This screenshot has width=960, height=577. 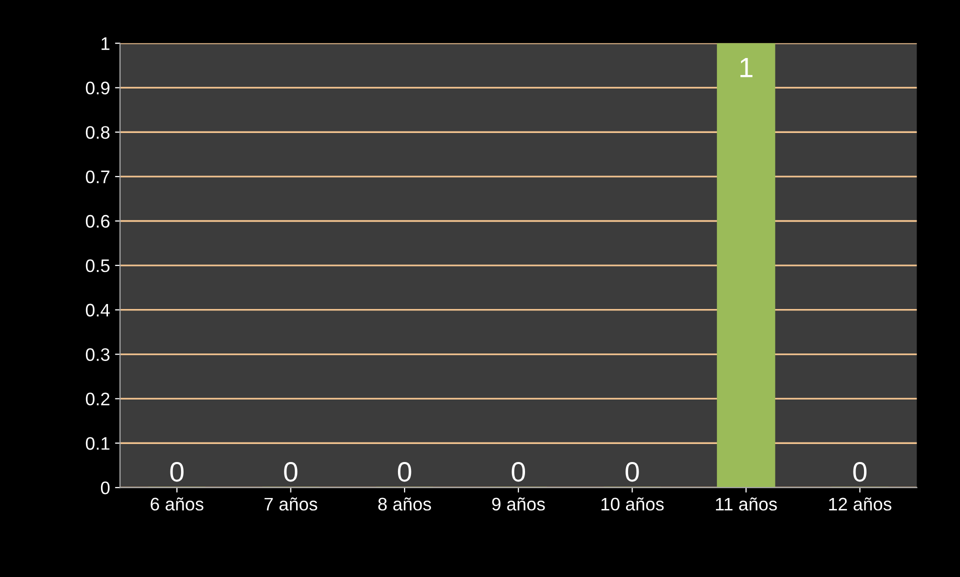 What do you see at coordinates (98, 310) in the screenshot?
I see `y-tick-label: 0.4` at bounding box center [98, 310].